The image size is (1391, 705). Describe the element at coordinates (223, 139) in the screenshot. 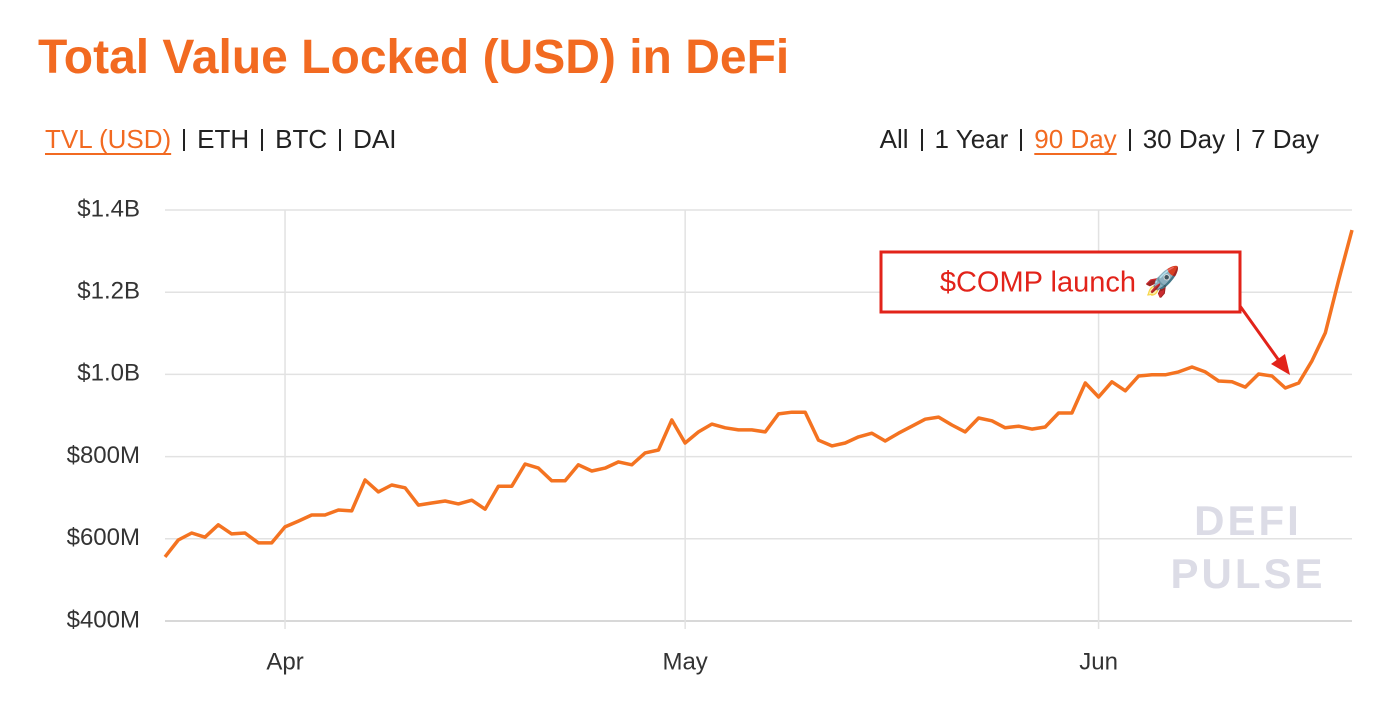

I see `tab: ETH` at that location.